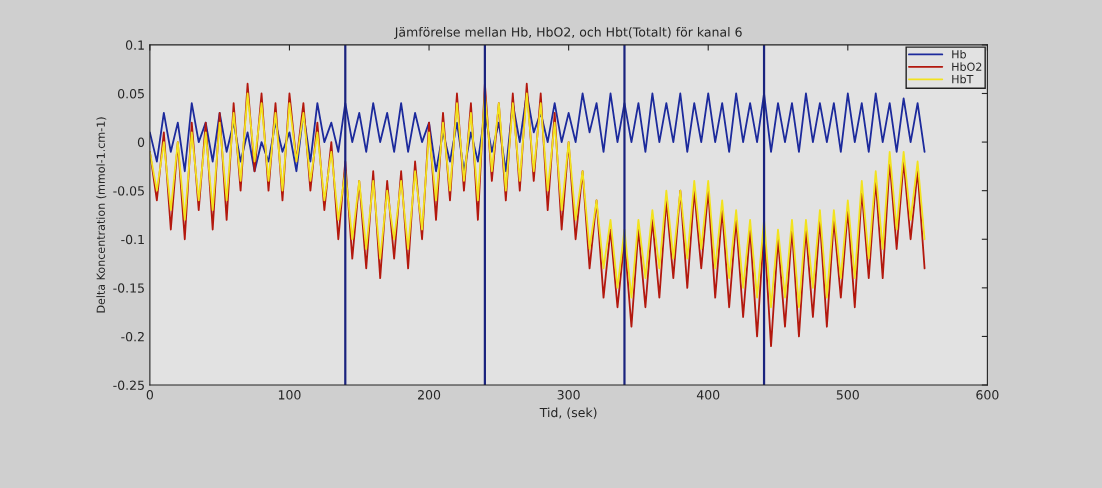 This screenshot has width=1102, height=488. Describe the element at coordinates (101, 215) in the screenshot. I see `y-axis-title: Delta Koncentration (mmol-1.cm-1)` at that location.